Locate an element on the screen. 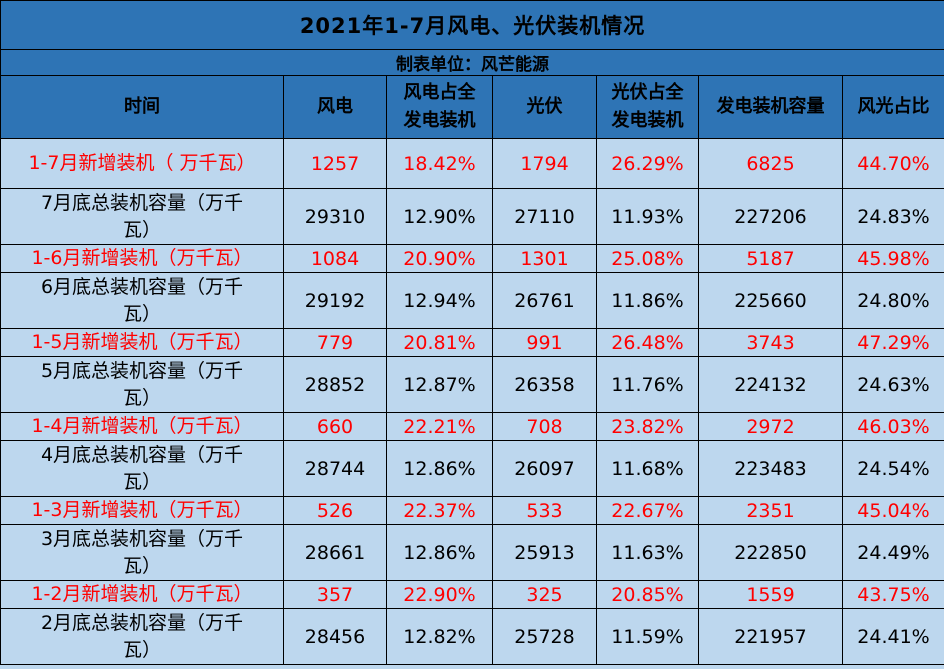 The height and width of the screenshot is (669, 944). cell-value: 227206 is located at coordinates (770, 216).